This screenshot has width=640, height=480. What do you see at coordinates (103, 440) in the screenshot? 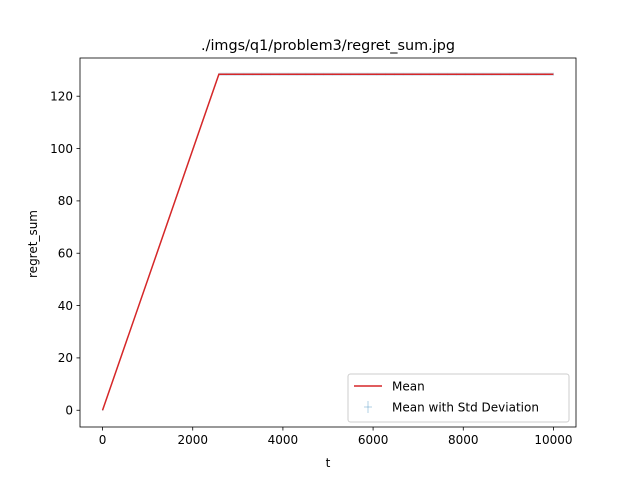
I see `x-tick-label: 0` at bounding box center [103, 440].